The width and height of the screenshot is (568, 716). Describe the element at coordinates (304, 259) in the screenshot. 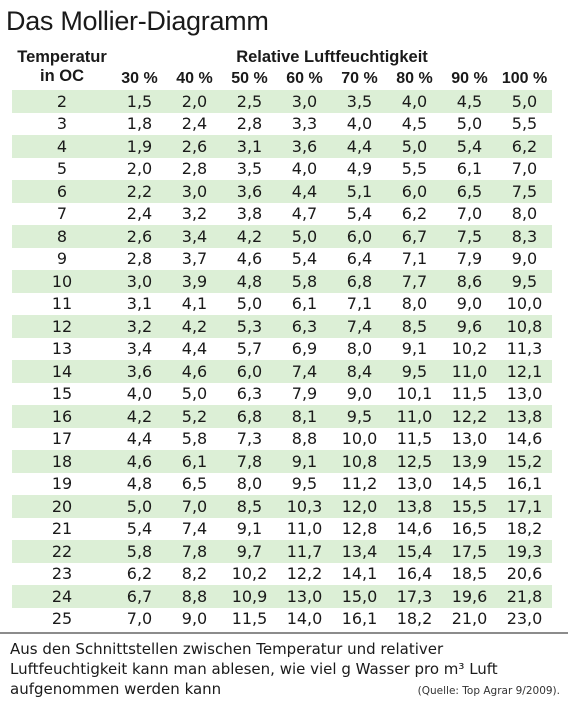

I see `value-cell: 5,4` at that location.